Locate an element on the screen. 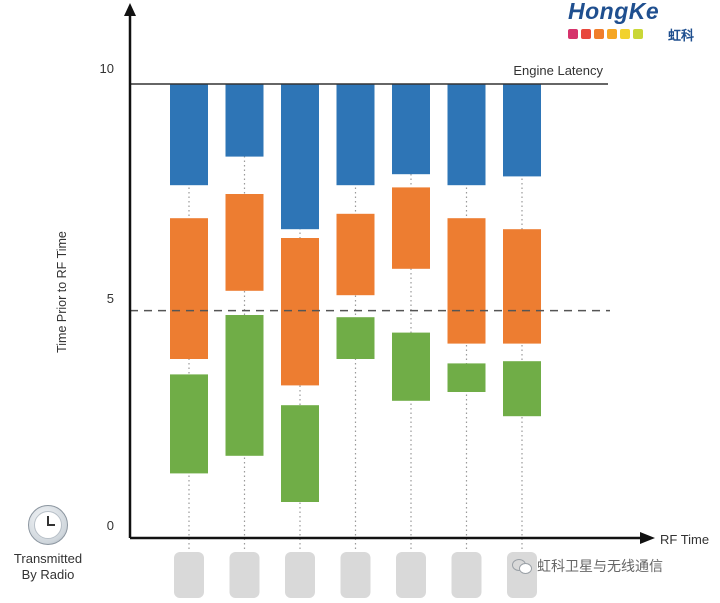 This screenshot has width=720, height=603. y-tick-label-10: 10 is located at coordinates (107, 68).